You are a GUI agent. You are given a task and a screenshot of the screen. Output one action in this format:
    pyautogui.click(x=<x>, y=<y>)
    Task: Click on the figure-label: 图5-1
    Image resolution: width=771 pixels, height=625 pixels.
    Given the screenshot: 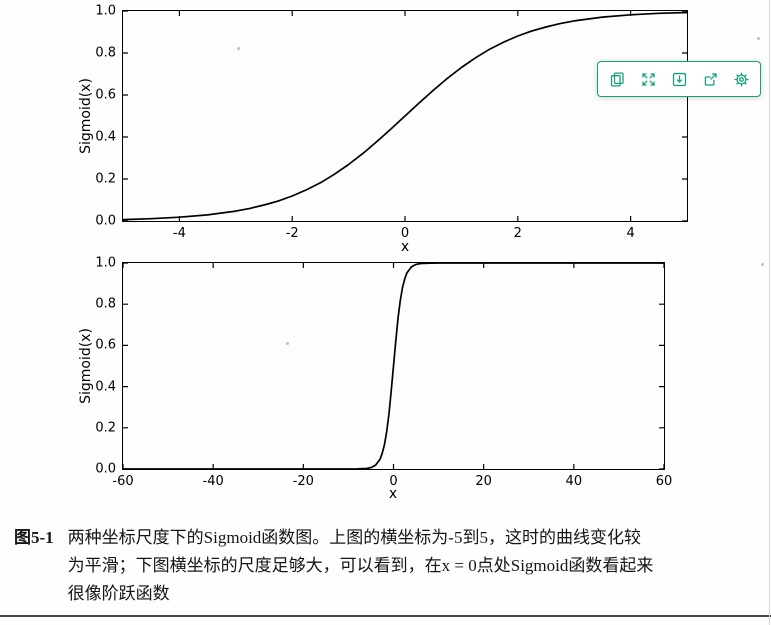 What is the action you would take?
    pyautogui.click(x=34, y=537)
    